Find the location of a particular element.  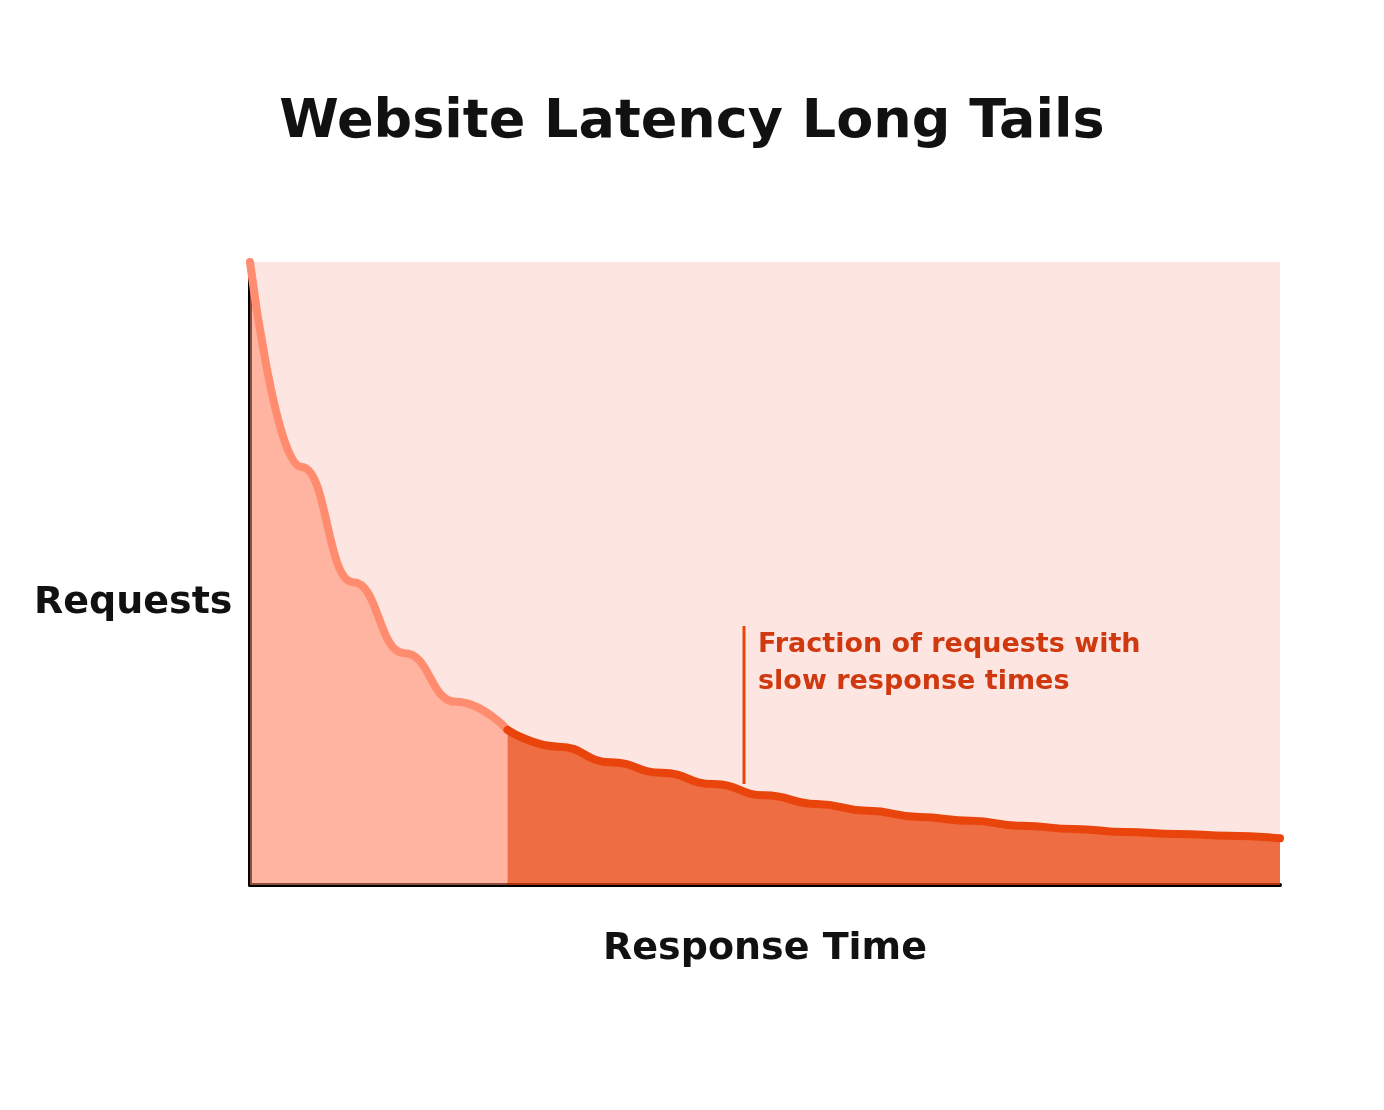

chart-title: Website Latency Long Tails is located at coordinates (692, 118).